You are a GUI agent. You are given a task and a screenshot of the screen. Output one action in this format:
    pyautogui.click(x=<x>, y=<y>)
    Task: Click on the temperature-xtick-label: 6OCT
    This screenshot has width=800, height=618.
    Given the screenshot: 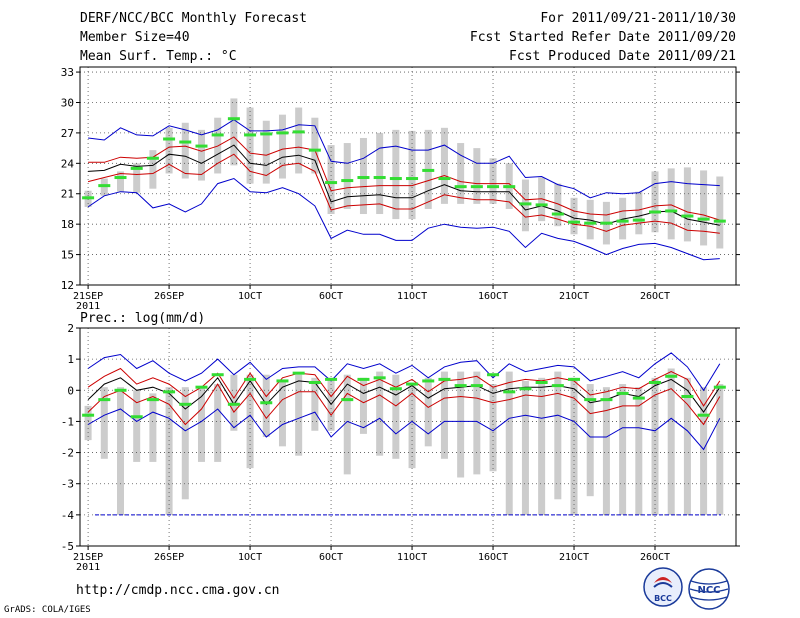 What is the action you would take?
    pyautogui.click(x=331, y=296)
    